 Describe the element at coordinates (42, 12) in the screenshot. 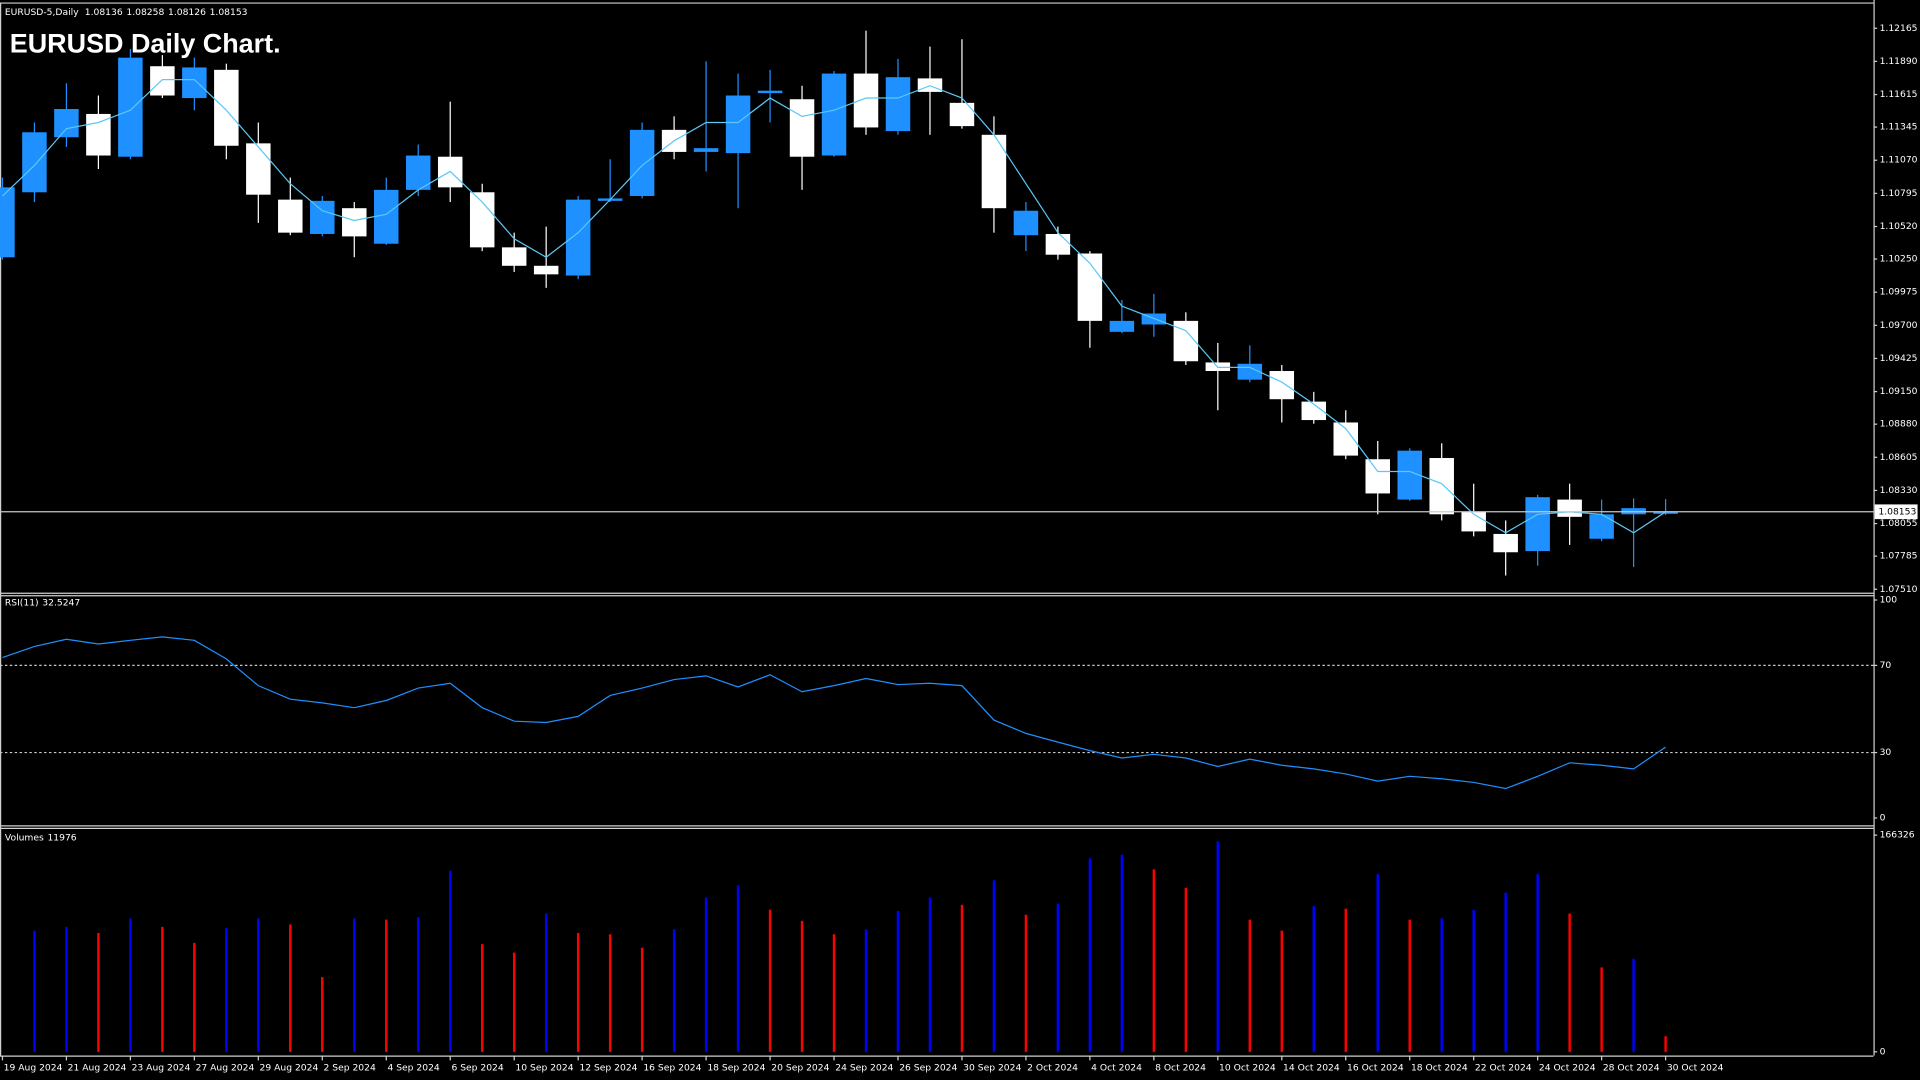

I see `symbol: EURUSD-5,Daily` at that location.